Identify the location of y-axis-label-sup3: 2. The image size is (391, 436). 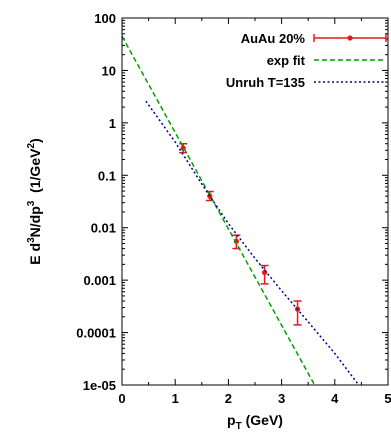
(31, 146).